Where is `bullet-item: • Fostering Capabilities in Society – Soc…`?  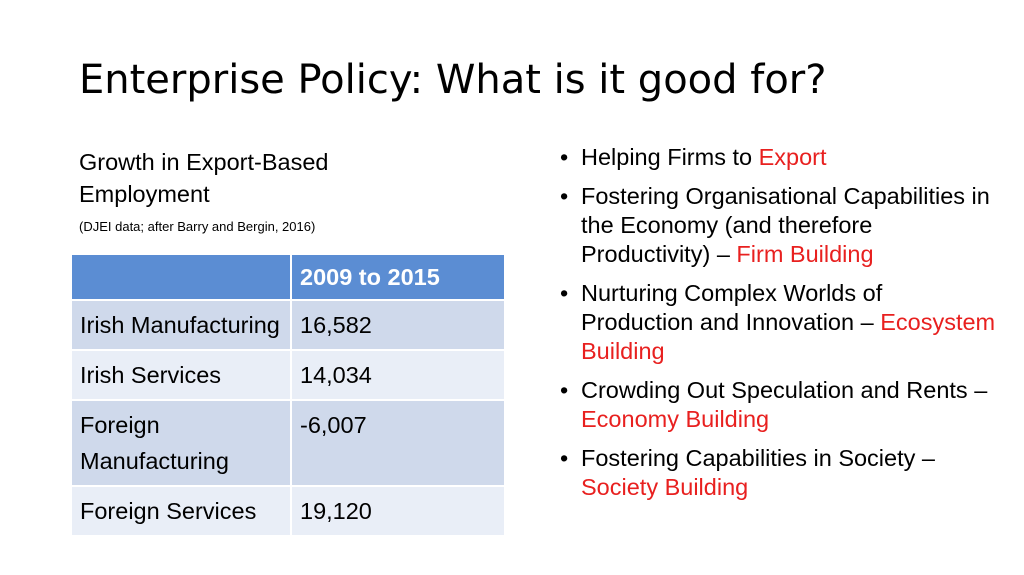 bullet-item: • Fostering Capabilities in Society – Soc… is located at coordinates (780, 473).